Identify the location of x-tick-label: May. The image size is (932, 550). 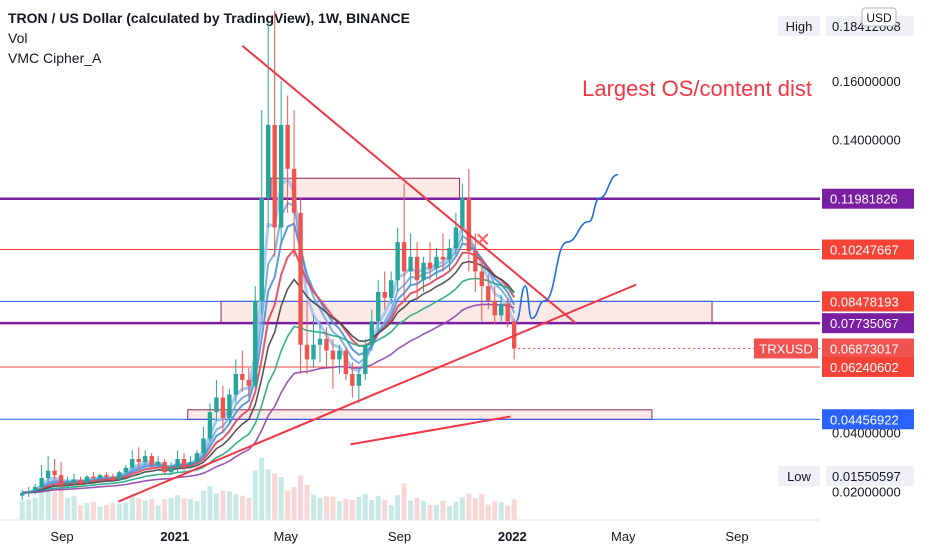
(623, 536).